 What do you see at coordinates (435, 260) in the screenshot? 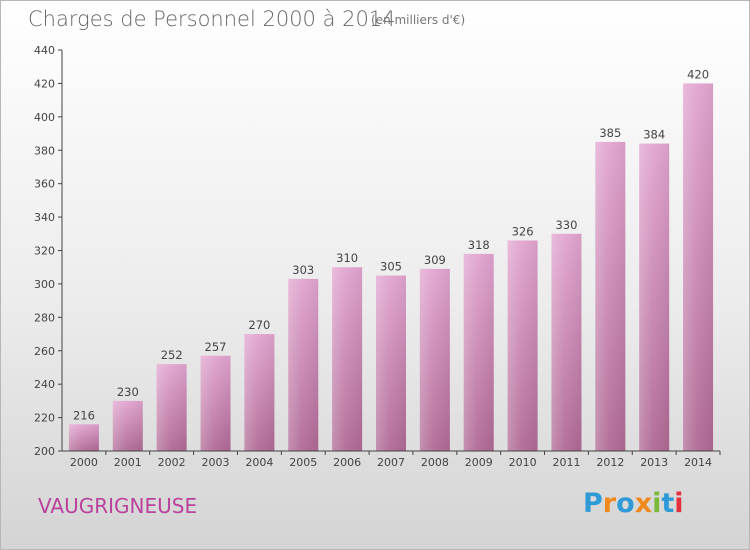
I see `bar-value-label: 309` at bounding box center [435, 260].